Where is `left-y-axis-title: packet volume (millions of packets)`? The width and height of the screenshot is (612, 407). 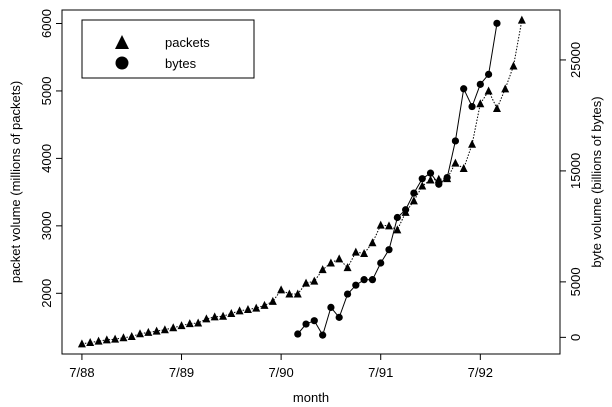
left-y-axis-title: packet volume (millions of packets) is located at coordinates (15, 182).